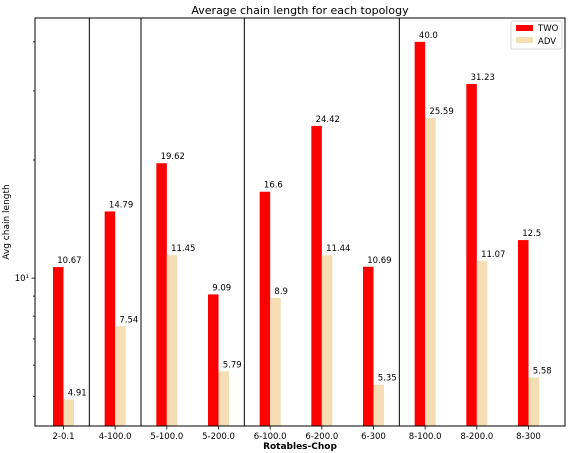 The image size is (584, 453). I want to click on x-tick-label: 8-300, so click(528, 437).